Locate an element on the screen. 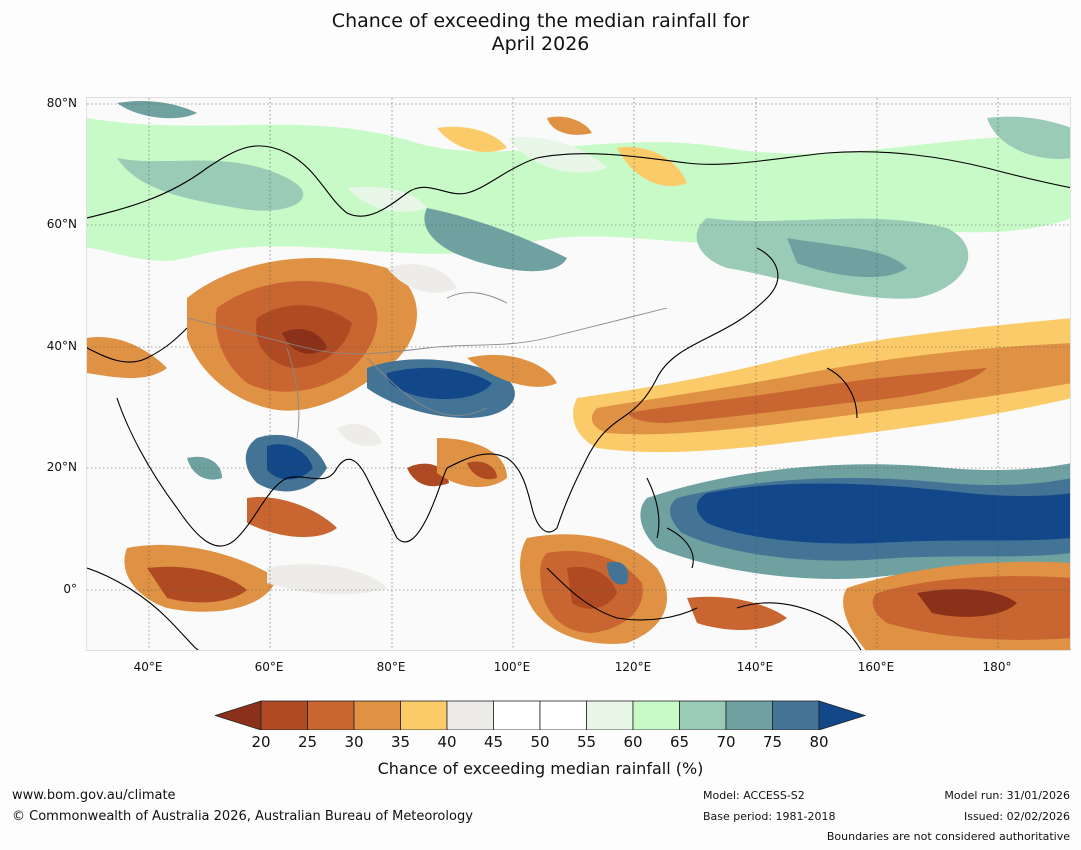 This screenshot has width=1081, height=850. lat-label-equator: 0° is located at coordinates (70, 589).